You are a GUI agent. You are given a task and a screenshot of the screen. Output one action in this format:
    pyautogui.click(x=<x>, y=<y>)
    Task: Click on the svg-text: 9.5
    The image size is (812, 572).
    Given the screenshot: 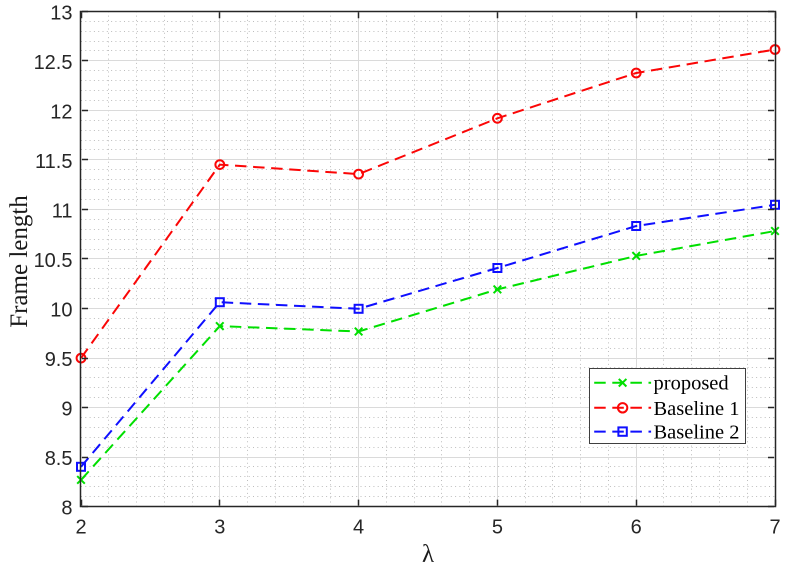 What is the action you would take?
    pyautogui.click(x=59, y=360)
    